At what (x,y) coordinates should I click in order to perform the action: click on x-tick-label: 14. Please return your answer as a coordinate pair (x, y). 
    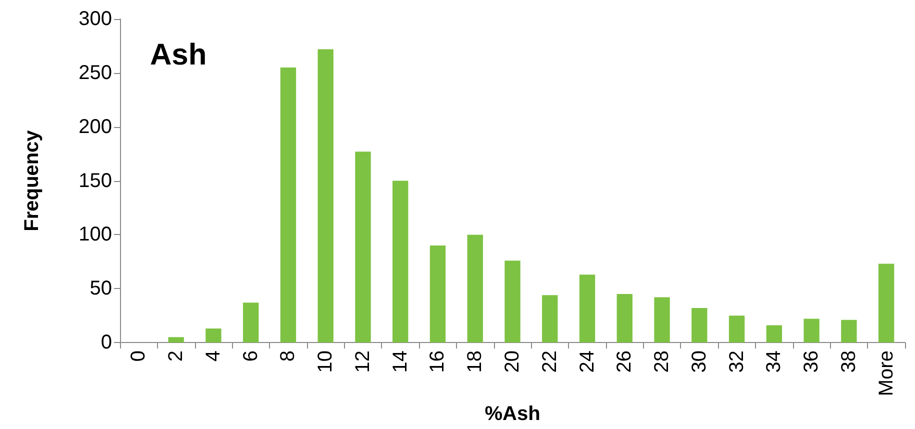
    Looking at the image, I should click on (400, 361).